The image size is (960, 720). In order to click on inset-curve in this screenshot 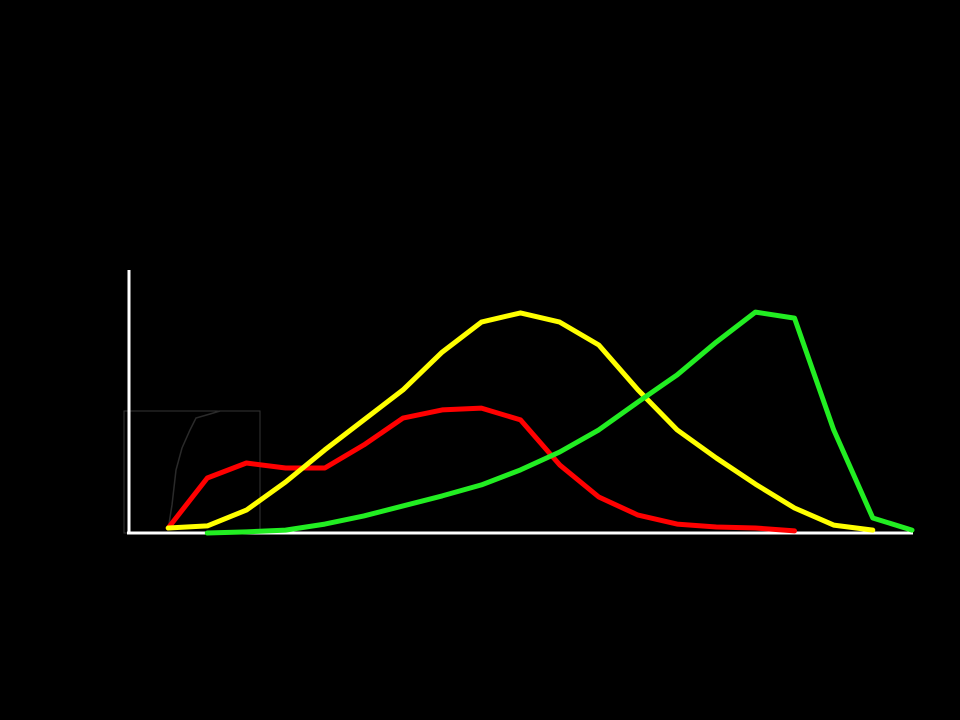, I will do `click(194, 470)`.